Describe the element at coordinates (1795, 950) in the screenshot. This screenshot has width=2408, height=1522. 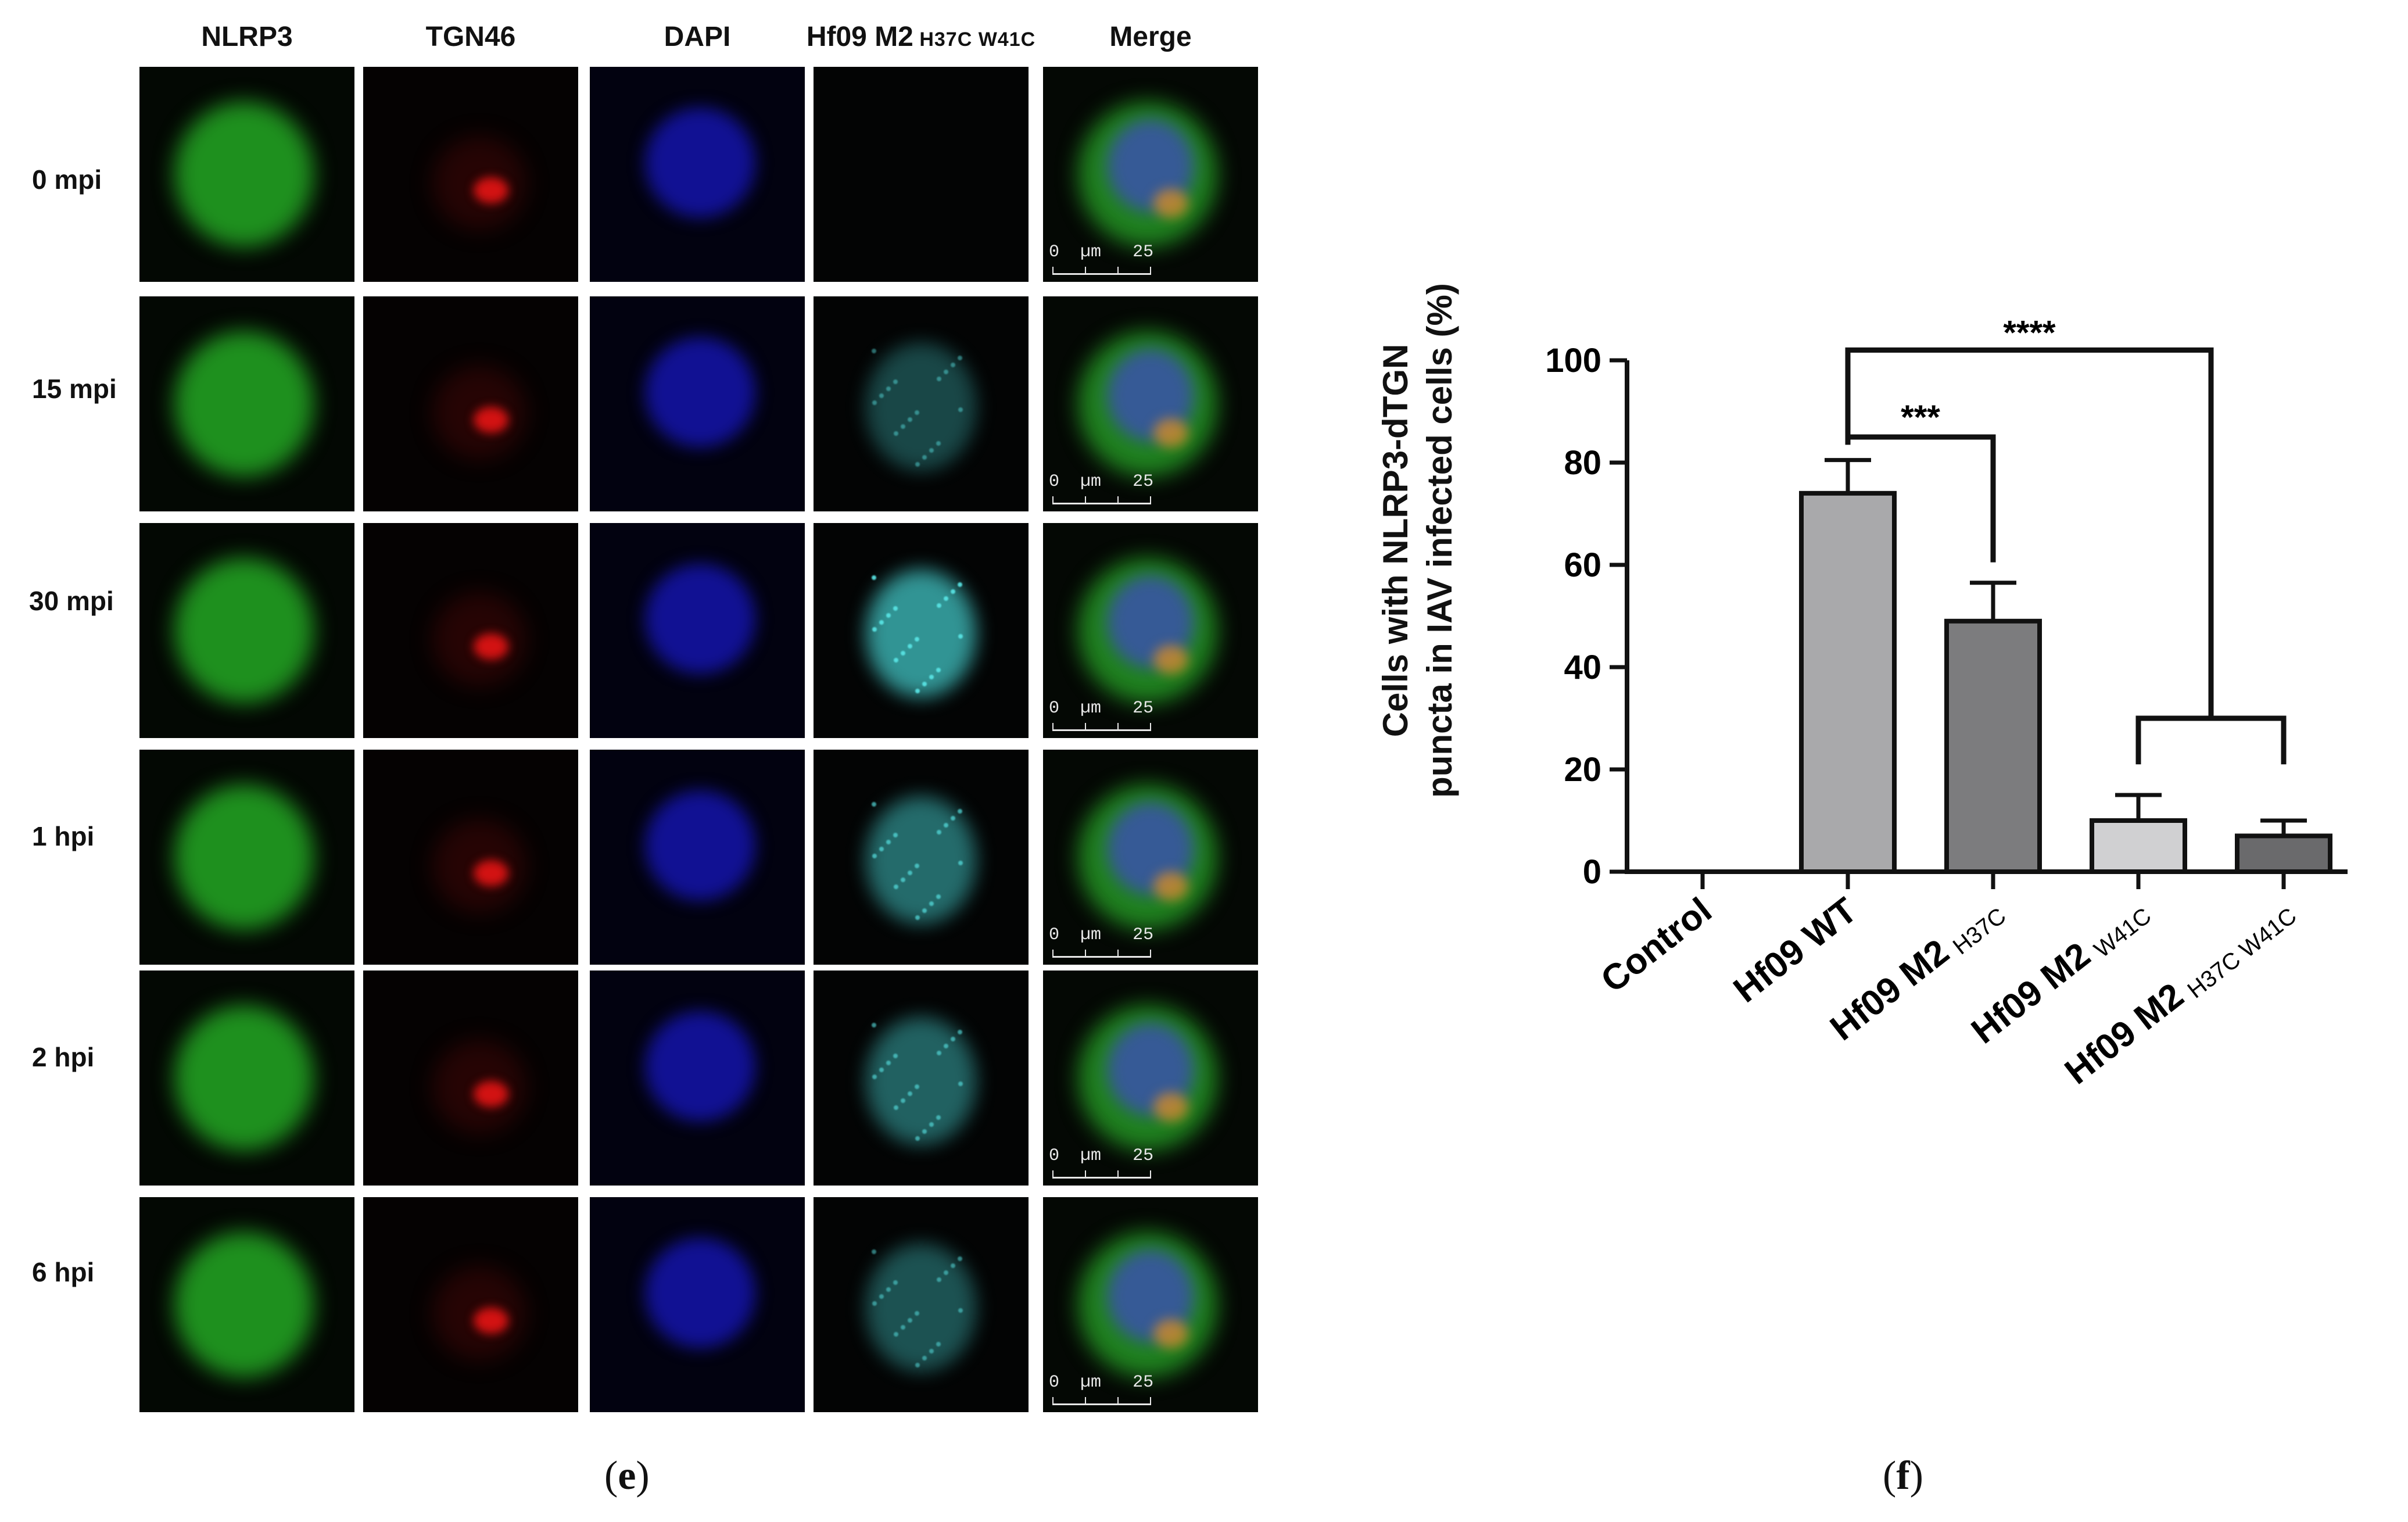
I see `x-tick-label: Hf09 WT` at that location.